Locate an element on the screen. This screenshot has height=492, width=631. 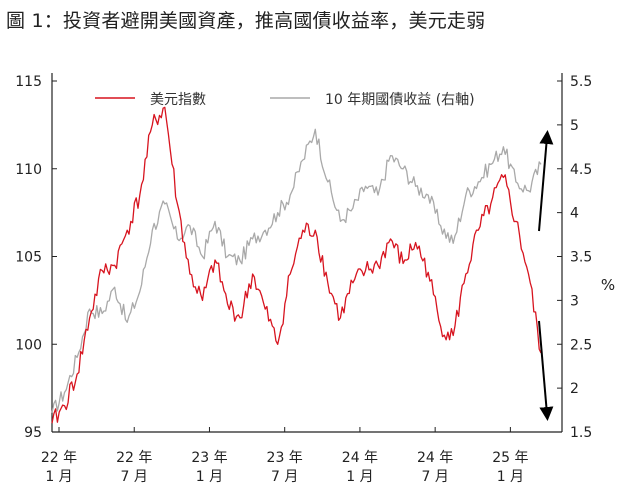
right-axis-unit: % is located at coordinates (608, 285).